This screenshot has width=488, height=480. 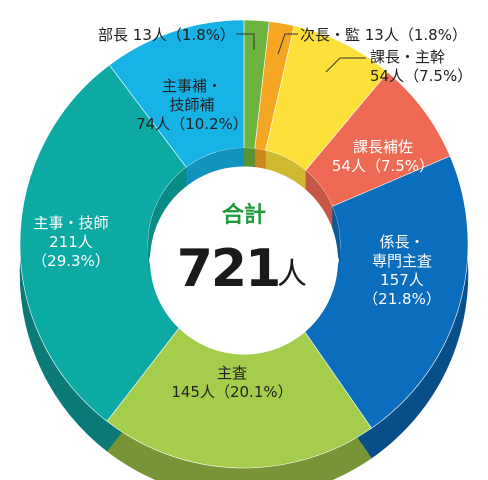 I want to click on slice-label-line: 部長 13人（1.8%）, so click(x=166, y=35).